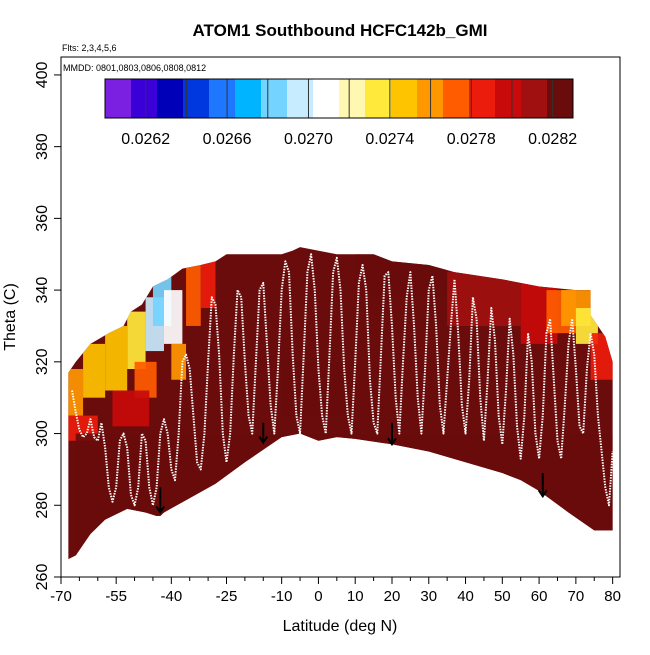 This screenshot has width=650, height=655. I want to click on colorbar-tick-label: 0.0270, so click(308, 139).